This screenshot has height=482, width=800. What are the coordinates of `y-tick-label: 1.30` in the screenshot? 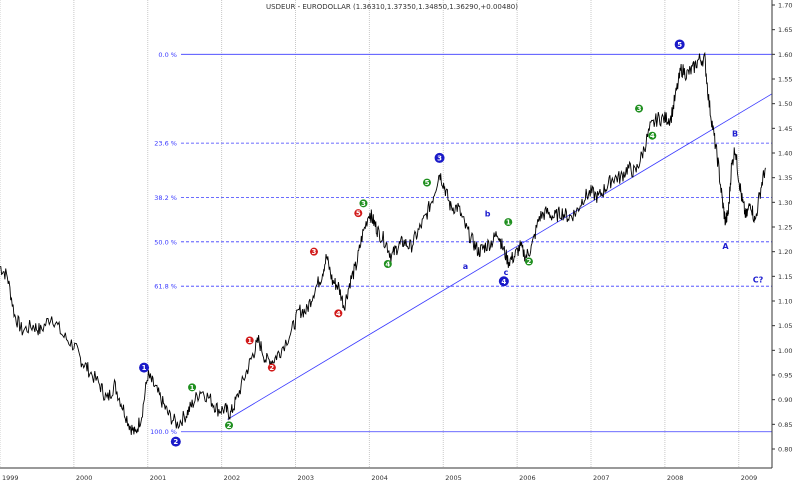 It's located at (785, 203).